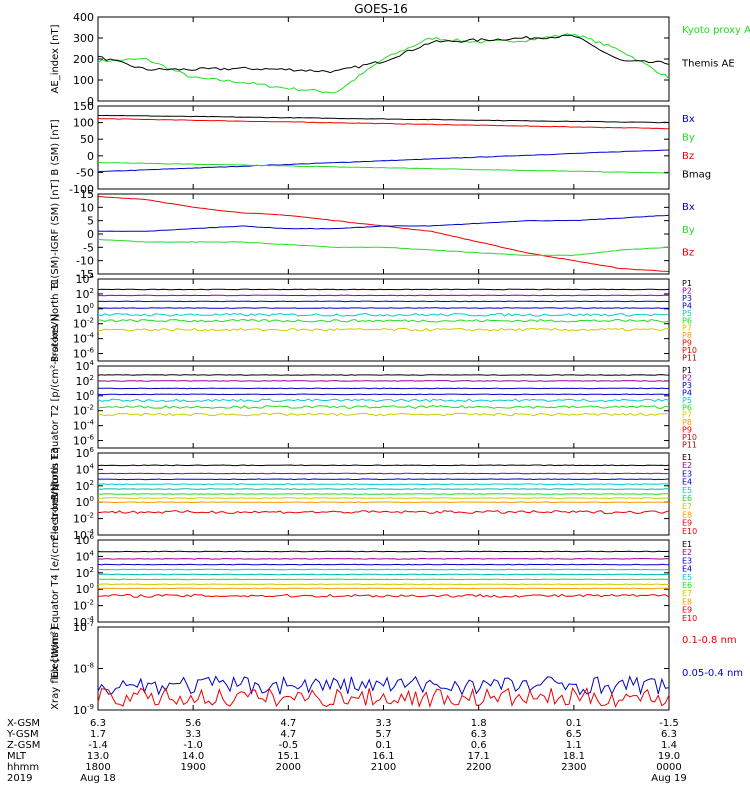  I want to click on legend-entry: P6, so click(687, 320).